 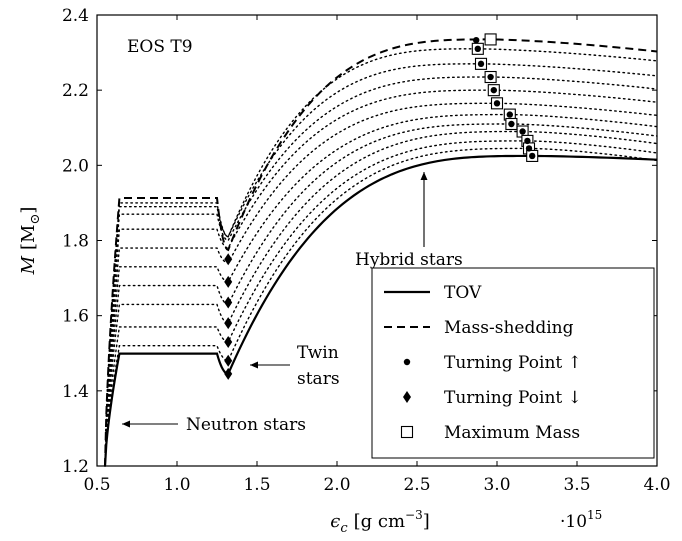 What do you see at coordinates (409, 260) in the screenshot?
I see `annotation-hybrid-stars: Hybrid stars` at bounding box center [409, 260].